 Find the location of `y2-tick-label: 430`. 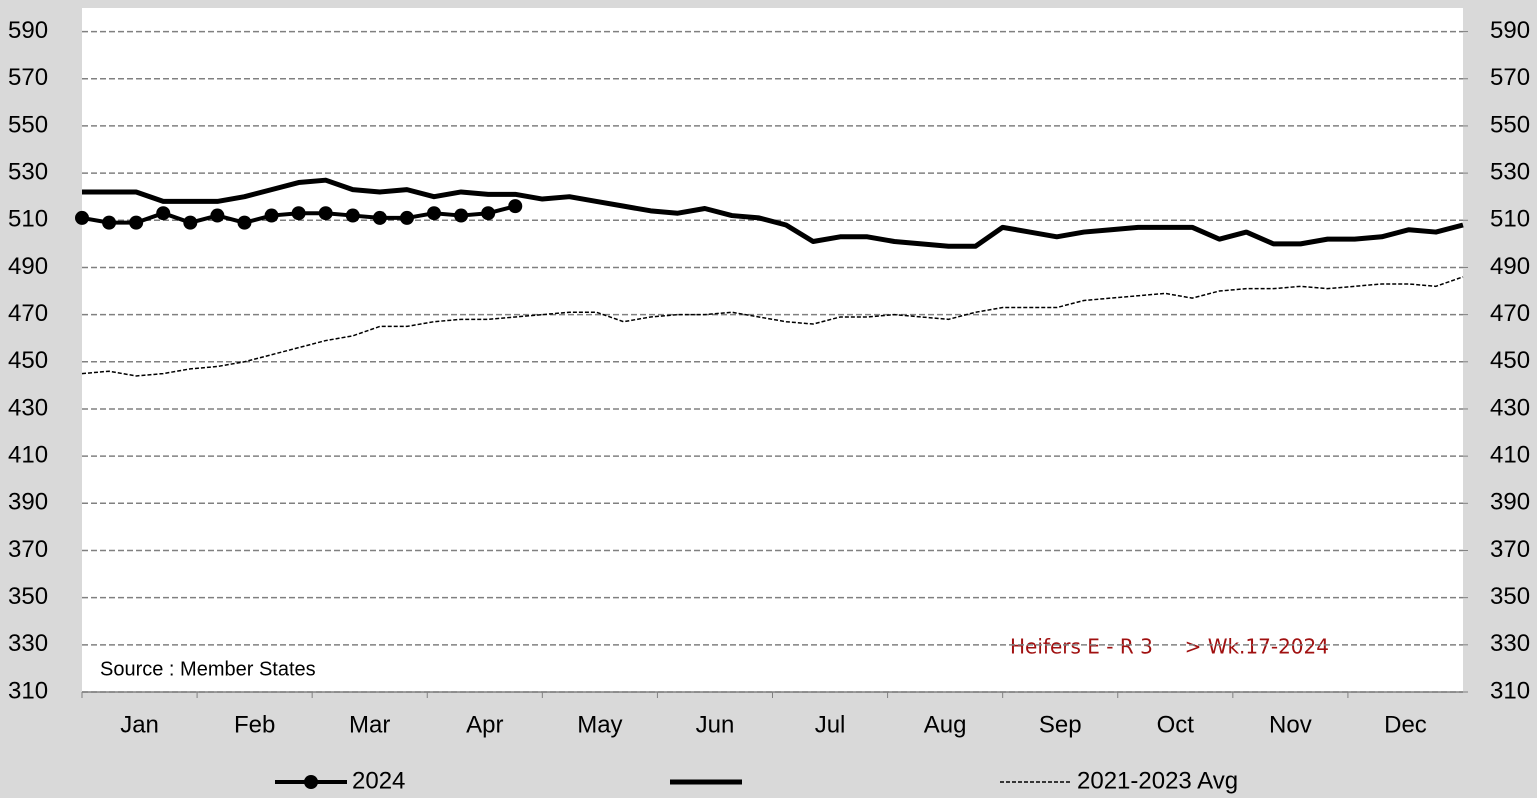

y2-tick-label: 430 is located at coordinates (1510, 407).